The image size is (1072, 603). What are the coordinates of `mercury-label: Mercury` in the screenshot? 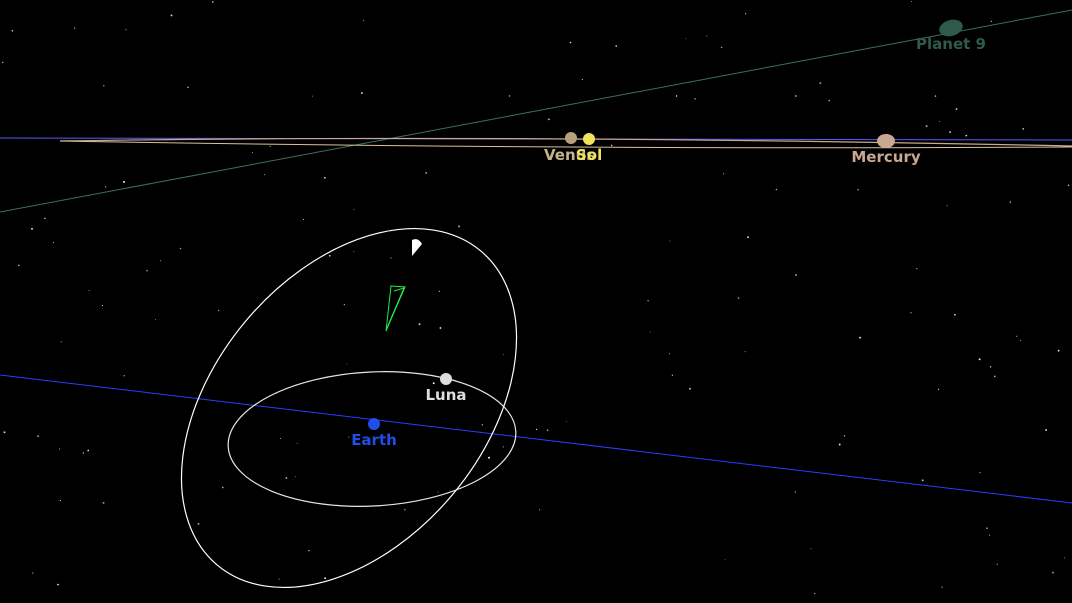 It's located at (885, 157).